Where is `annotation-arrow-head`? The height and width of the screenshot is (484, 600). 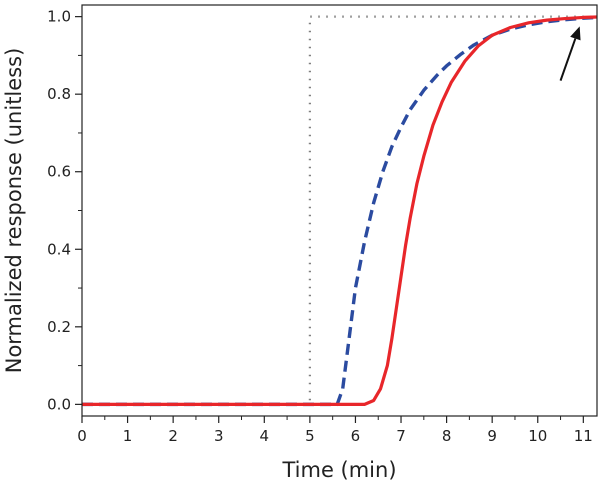
annotation-arrow-head is located at coordinates (575, 33).